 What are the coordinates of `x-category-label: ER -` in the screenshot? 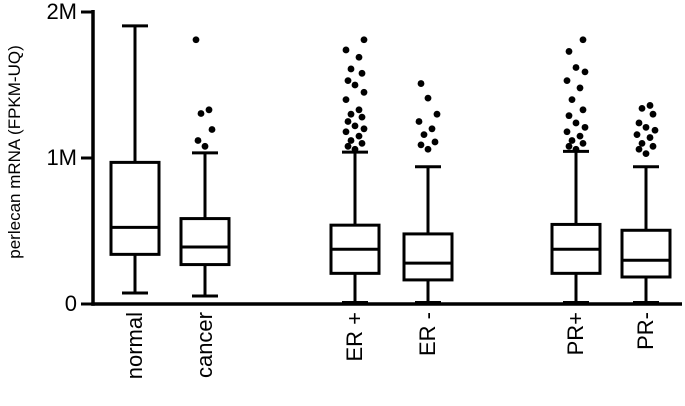 It's located at (427, 334).